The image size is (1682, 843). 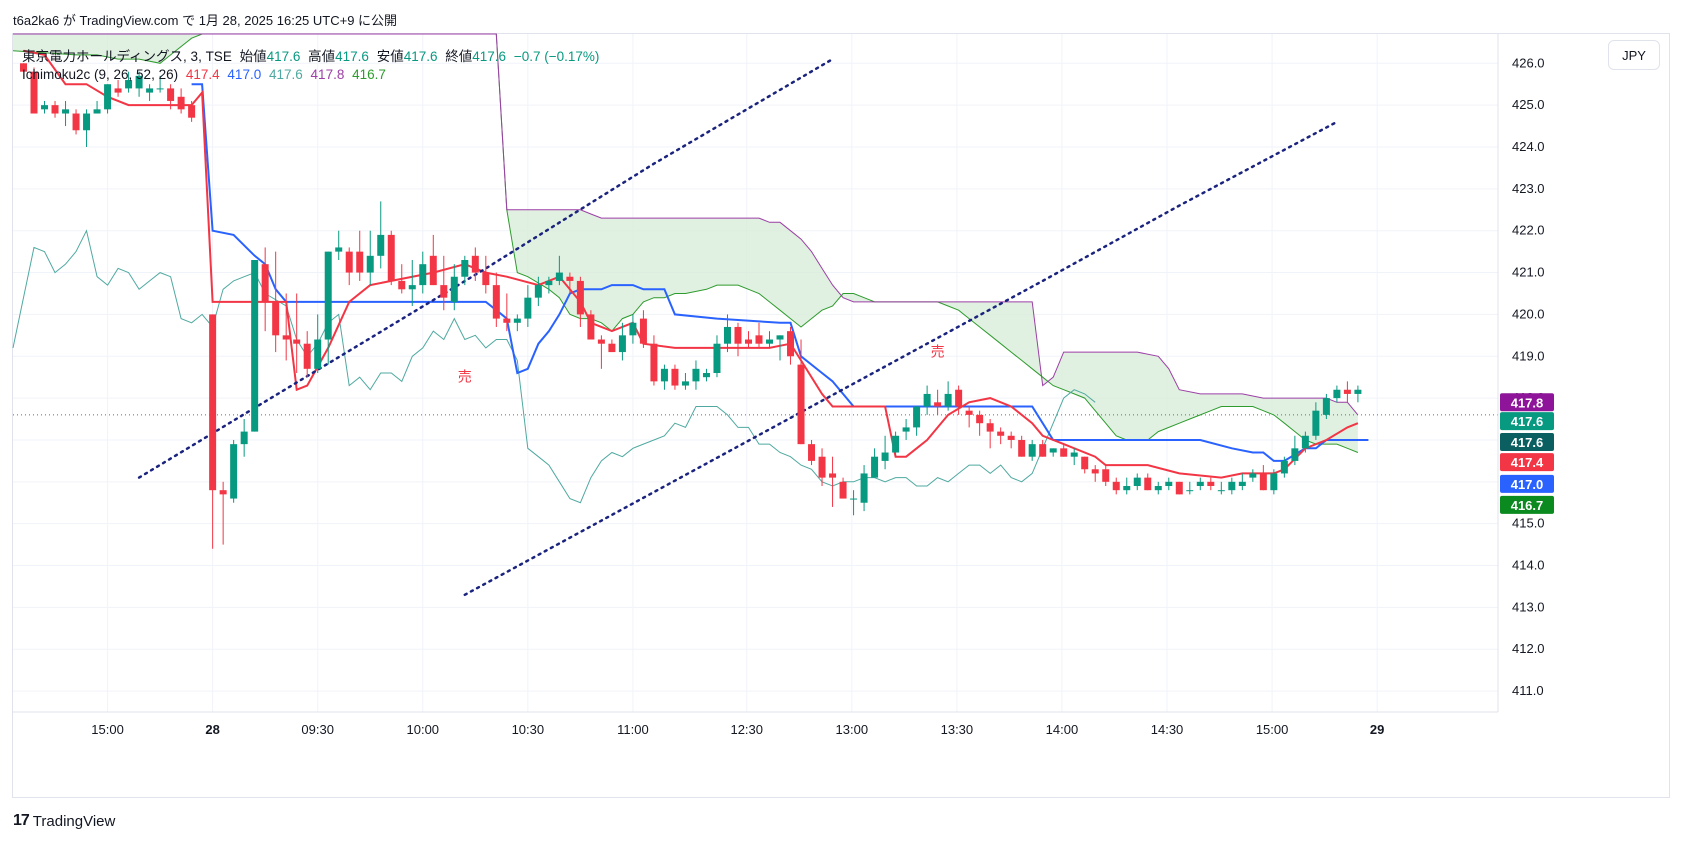 What do you see at coordinates (100, 74) in the screenshot?
I see `indicator-name: Ichimoku2c (9, 26, 52, 26)` at bounding box center [100, 74].